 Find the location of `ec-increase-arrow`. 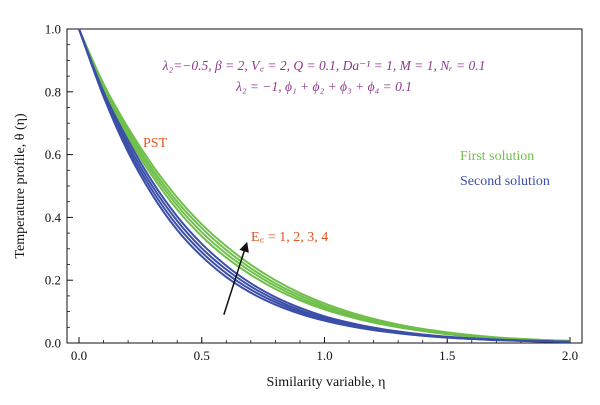

ec-increase-arrow is located at coordinates (236, 278).